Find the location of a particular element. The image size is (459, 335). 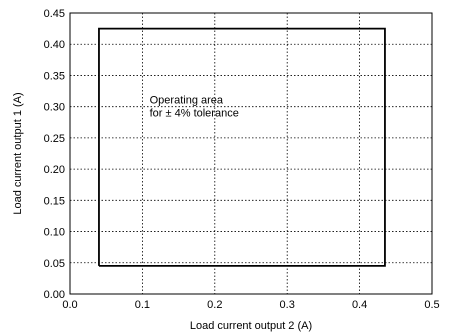

x-tick-label: 0.2 is located at coordinates (214, 305).